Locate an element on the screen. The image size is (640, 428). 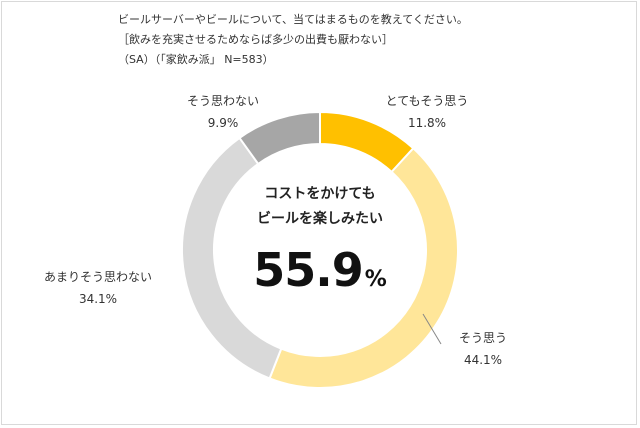
label-agree: そう思う 44.1% is located at coordinates (483, 349).